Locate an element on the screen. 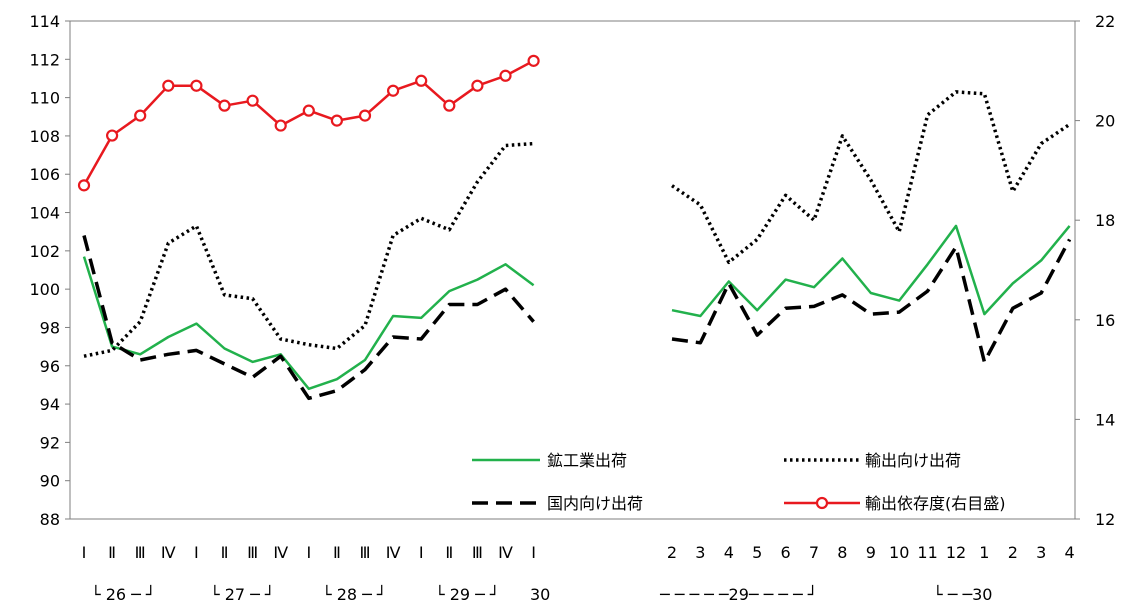 The width and height of the screenshot is (1127, 607). series-1-monthly-line is located at coordinates (871, 271).